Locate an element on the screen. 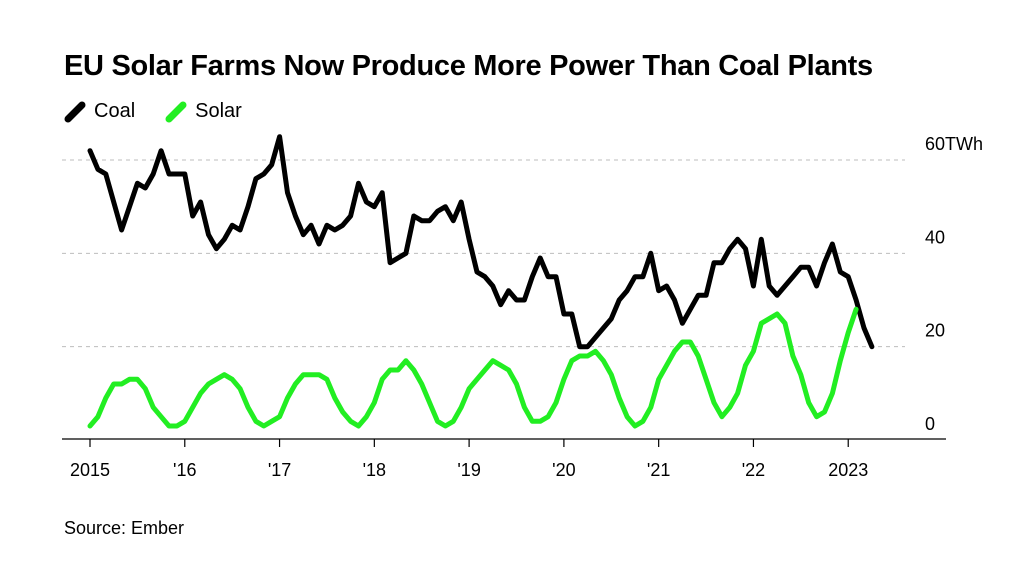 Image resolution: width=1036 pixels, height=578 pixels. legend-item-solar: Solar is located at coordinates (203, 111).